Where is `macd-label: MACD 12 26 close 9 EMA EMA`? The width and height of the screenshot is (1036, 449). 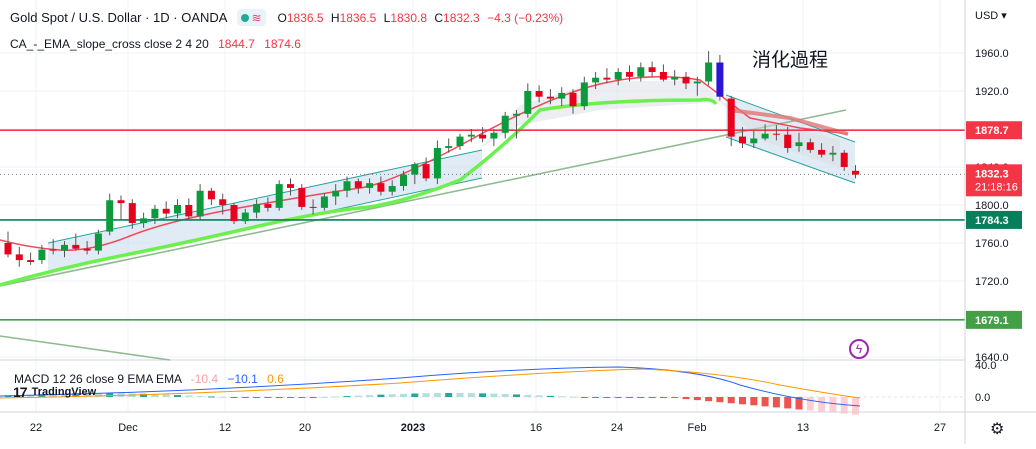
macd-label: MACD 12 26 close 9 EMA EMA is located at coordinates (98, 379).